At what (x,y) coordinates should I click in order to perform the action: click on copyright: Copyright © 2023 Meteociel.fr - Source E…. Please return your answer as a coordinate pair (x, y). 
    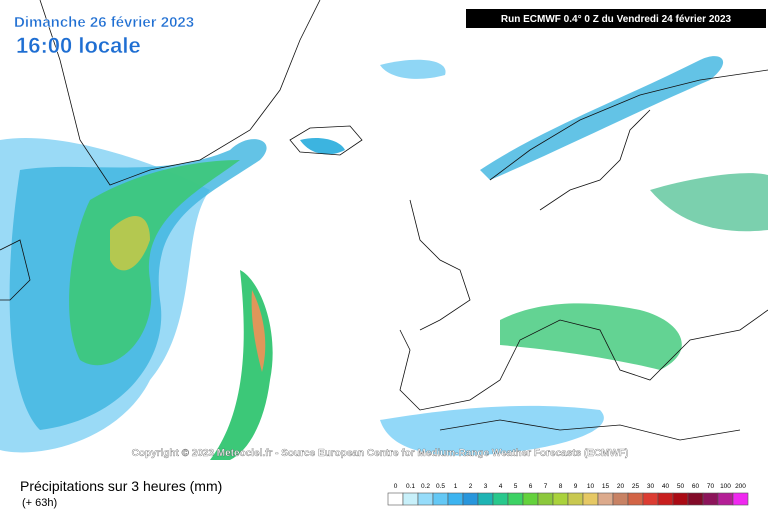
    Looking at the image, I should click on (380, 453).